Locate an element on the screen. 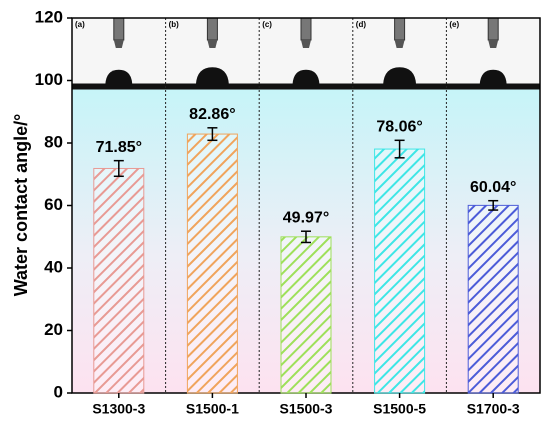 This screenshot has width=550, height=422. y-tick-label: 100 is located at coordinates (49, 79).